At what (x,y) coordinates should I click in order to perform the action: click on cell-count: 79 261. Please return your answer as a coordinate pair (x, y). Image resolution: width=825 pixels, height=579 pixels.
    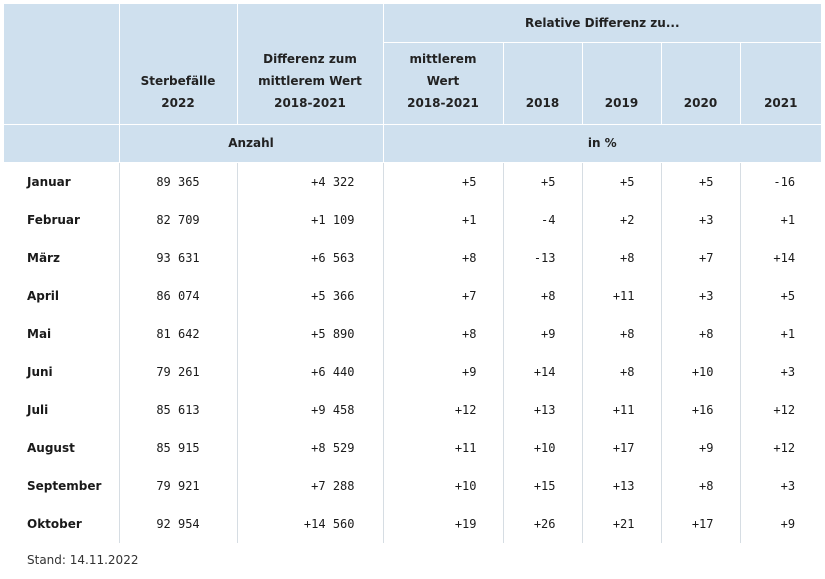
    Looking at the image, I should click on (178, 371).